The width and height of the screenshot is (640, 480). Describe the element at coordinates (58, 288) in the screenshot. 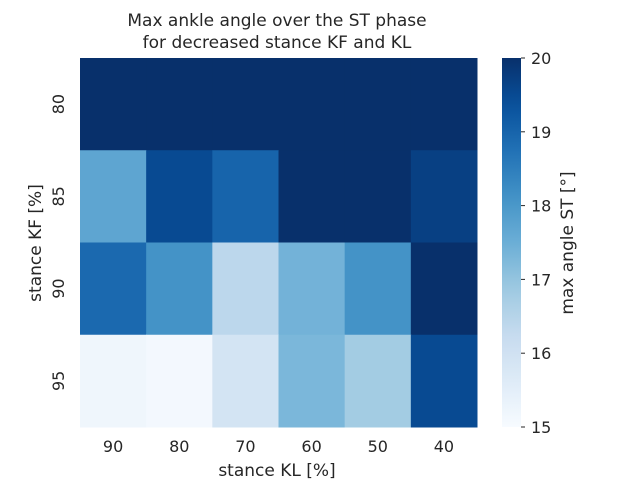

I see `y-tick-label: 90` at that location.